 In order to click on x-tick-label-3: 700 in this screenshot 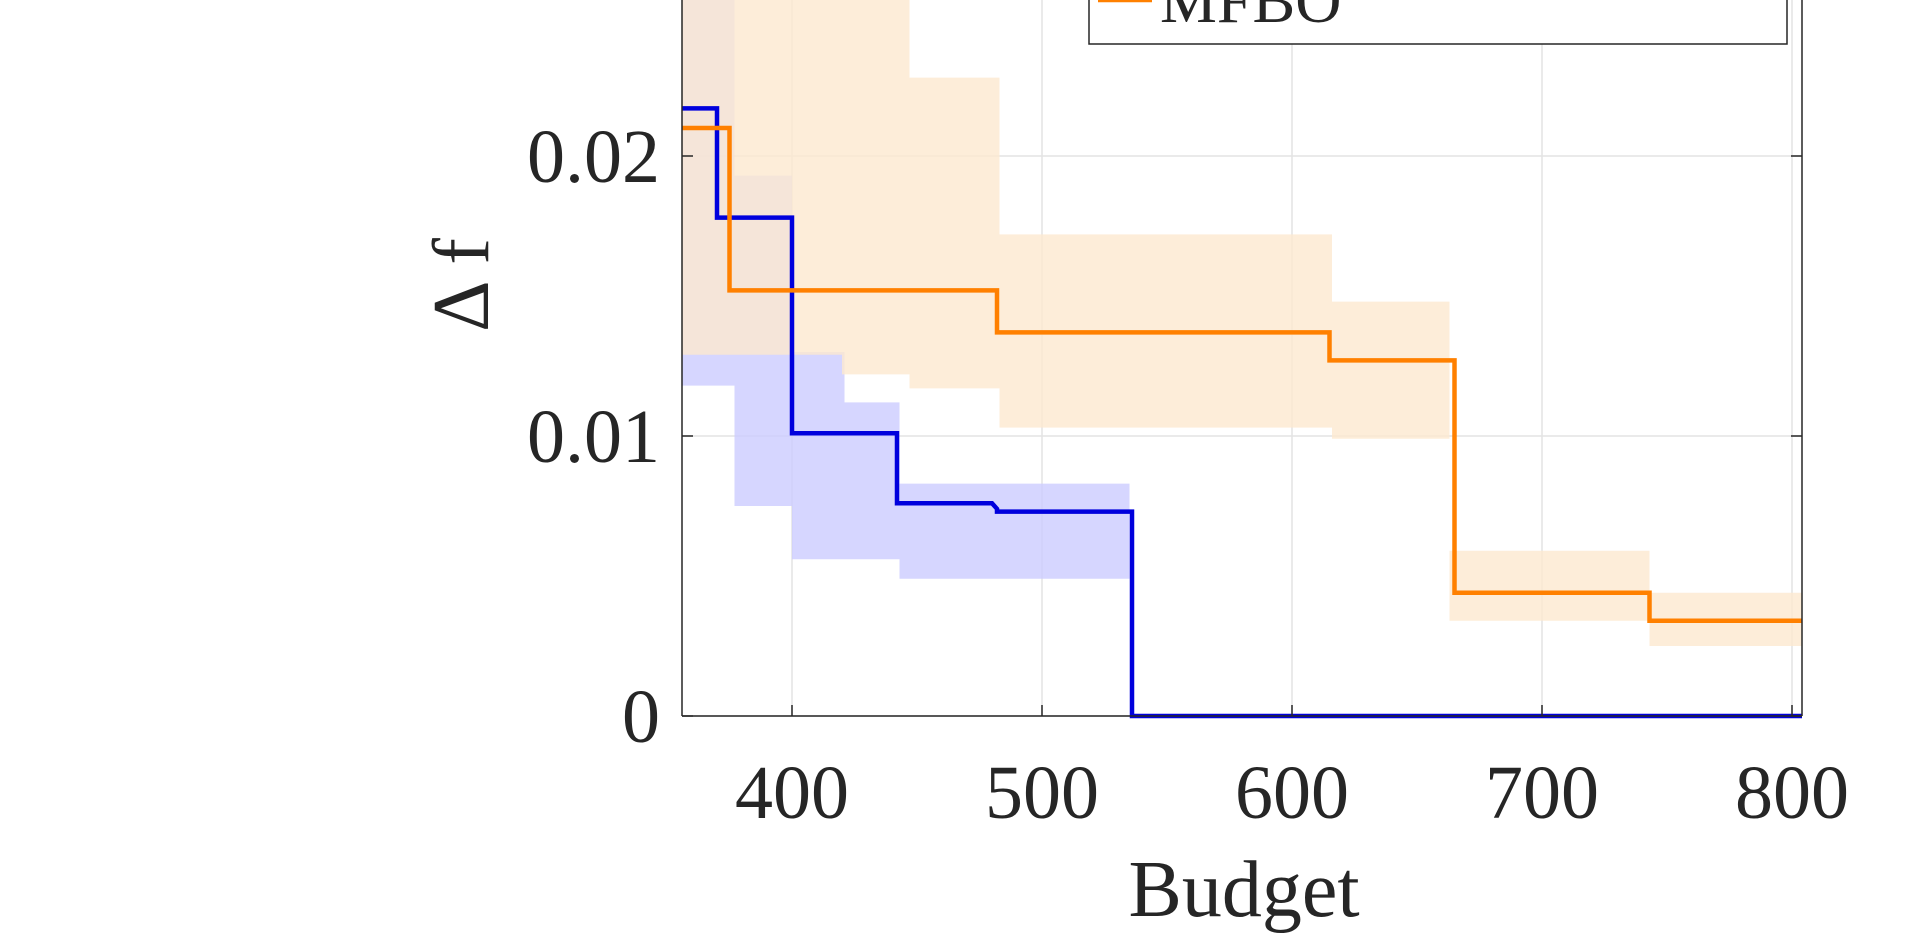, I will do `click(1542, 793)`.